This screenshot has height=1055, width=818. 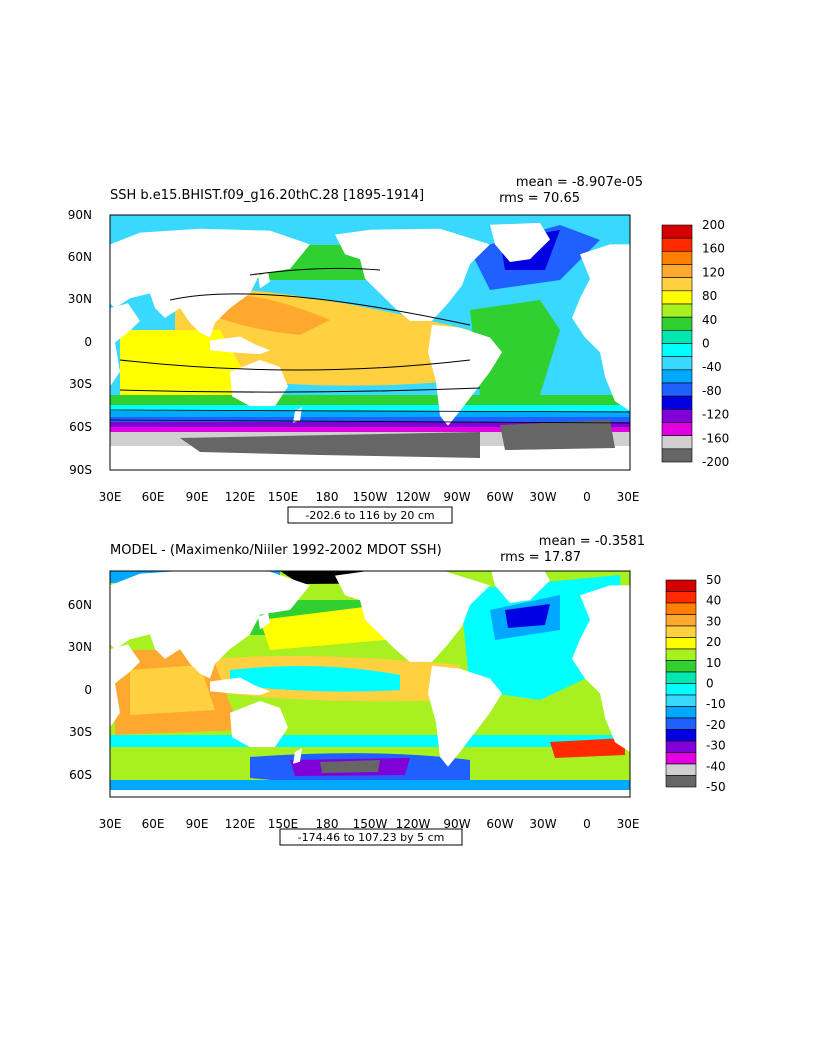 What do you see at coordinates (80, 342) in the screenshot?
I see `lat-axis: 90N 60N 30N 0 30S 60S 90S` at bounding box center [80, 342].